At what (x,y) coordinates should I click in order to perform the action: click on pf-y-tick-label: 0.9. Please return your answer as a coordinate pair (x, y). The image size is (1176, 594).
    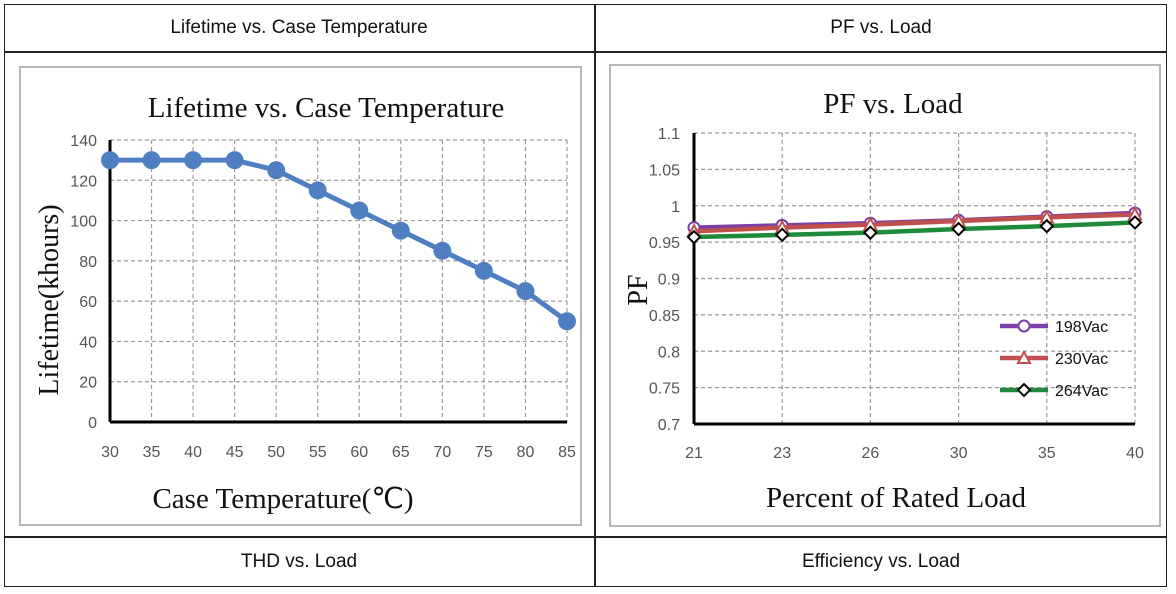
    Looking at the image, I should click on (669, 280).